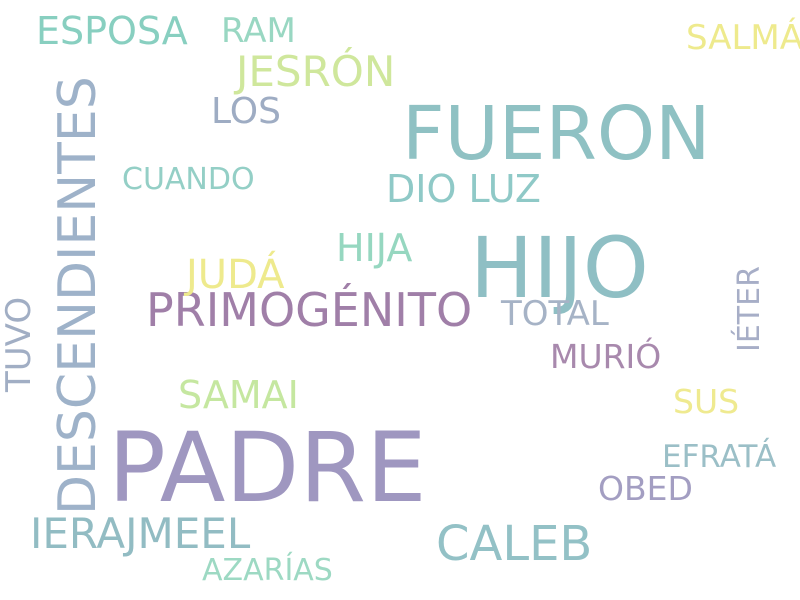  Describe the element at coordinates (19, 344) in the screenshot. I see `word-tuvo: TUVO` at that location.